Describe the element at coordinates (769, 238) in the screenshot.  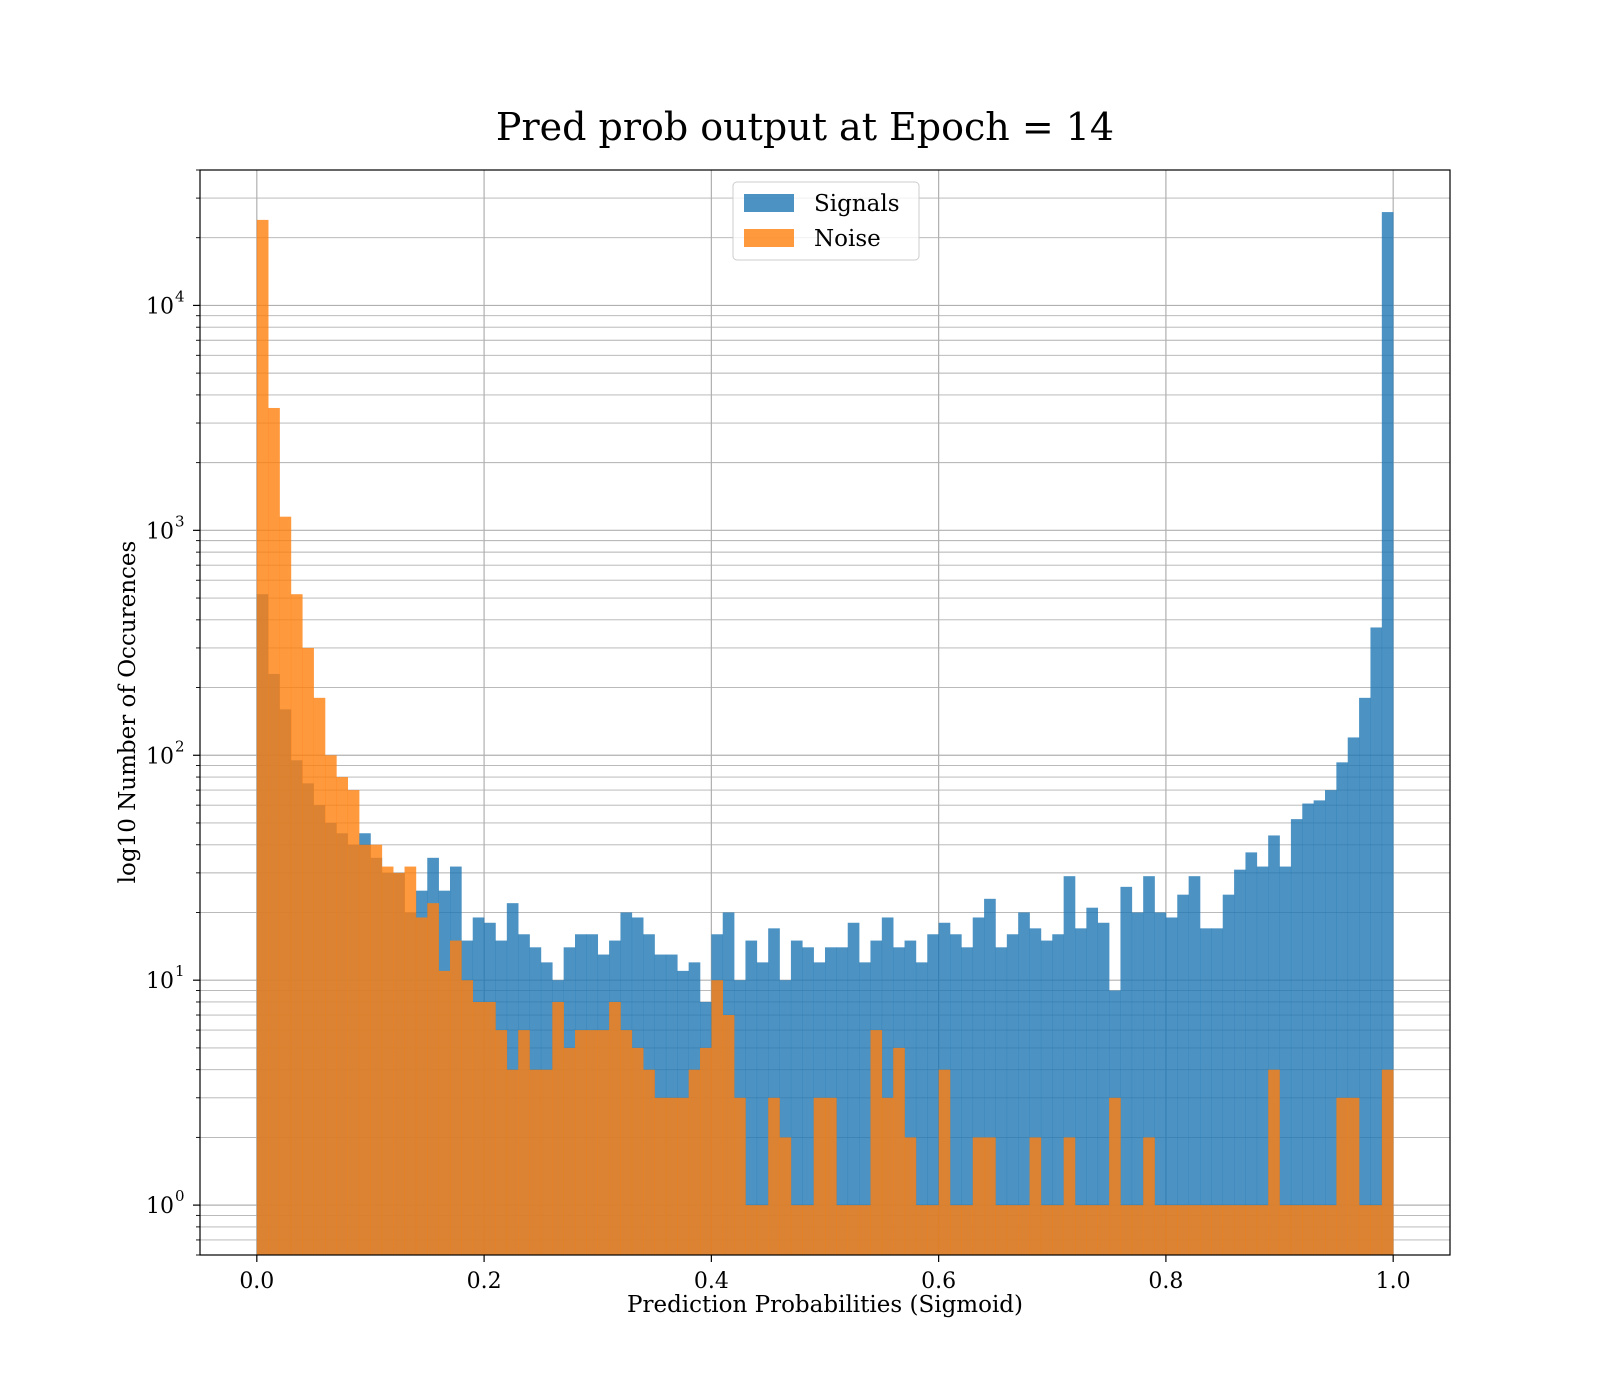
I see `legend-swatch-noise` at that location.